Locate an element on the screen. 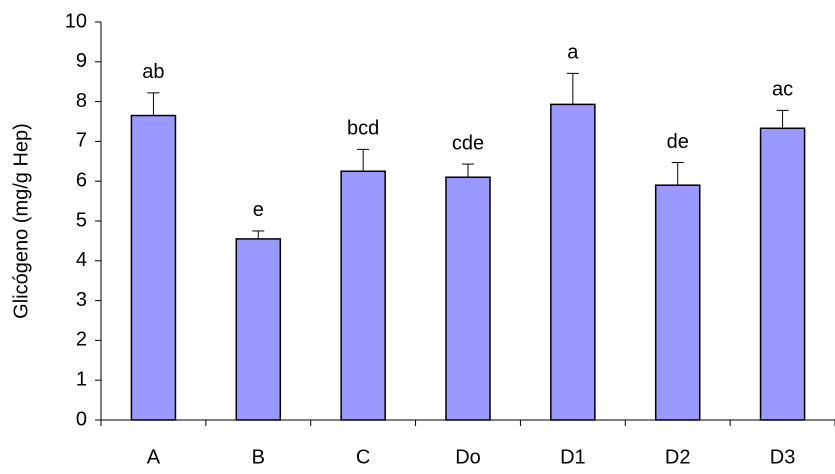 The width and height of the screenshot is (835, 474). y-axis-label: Glicógeno (mg/g Hep) is located at coordinates (21, 221).